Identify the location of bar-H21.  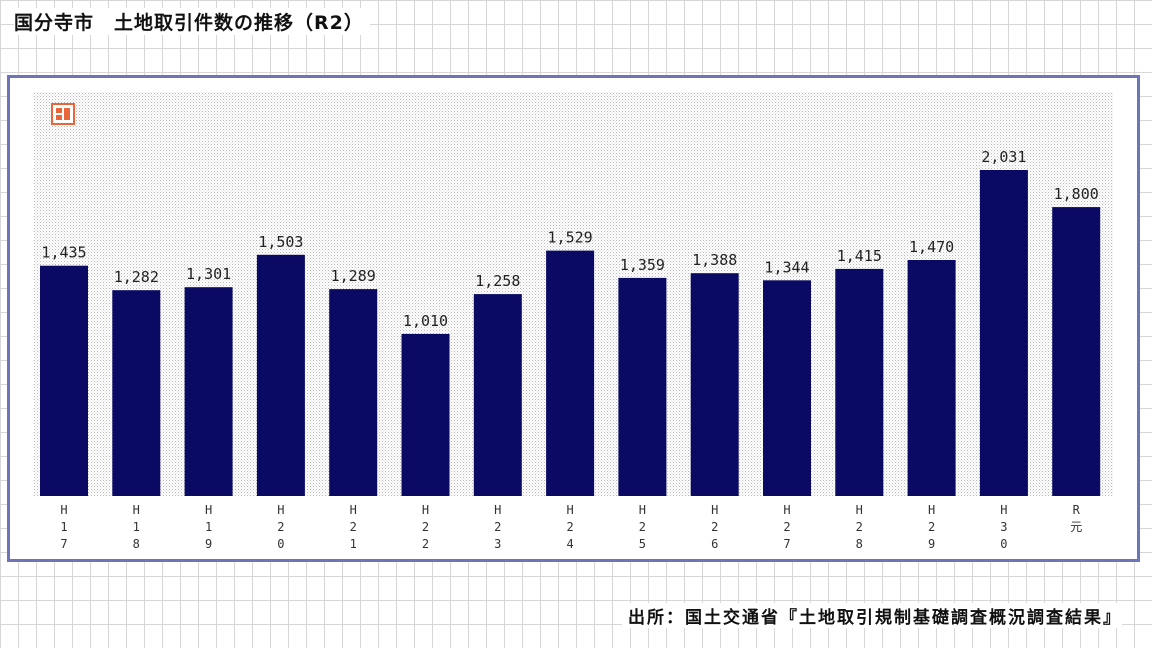
(353, 392).